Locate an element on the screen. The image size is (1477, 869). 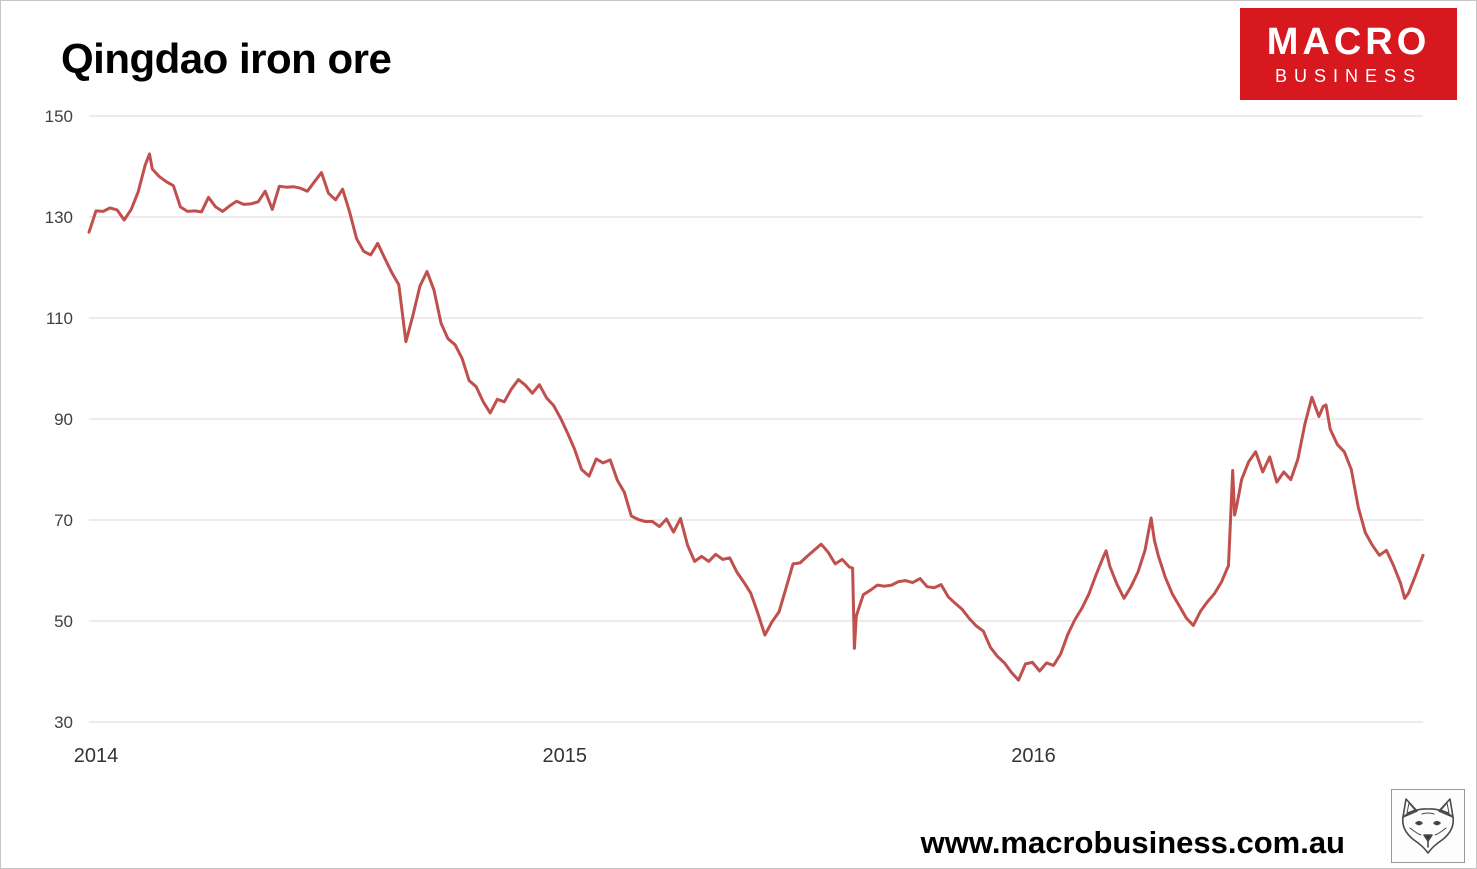
y-axis-tick-label: 150 is located at coordinates (59, 116).